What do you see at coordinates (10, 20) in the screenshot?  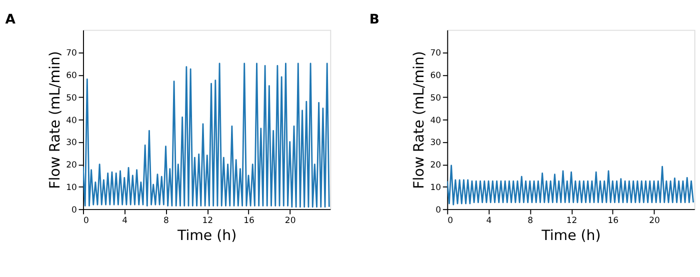 I see `chart-title: A` at bounding box center [10, 20].